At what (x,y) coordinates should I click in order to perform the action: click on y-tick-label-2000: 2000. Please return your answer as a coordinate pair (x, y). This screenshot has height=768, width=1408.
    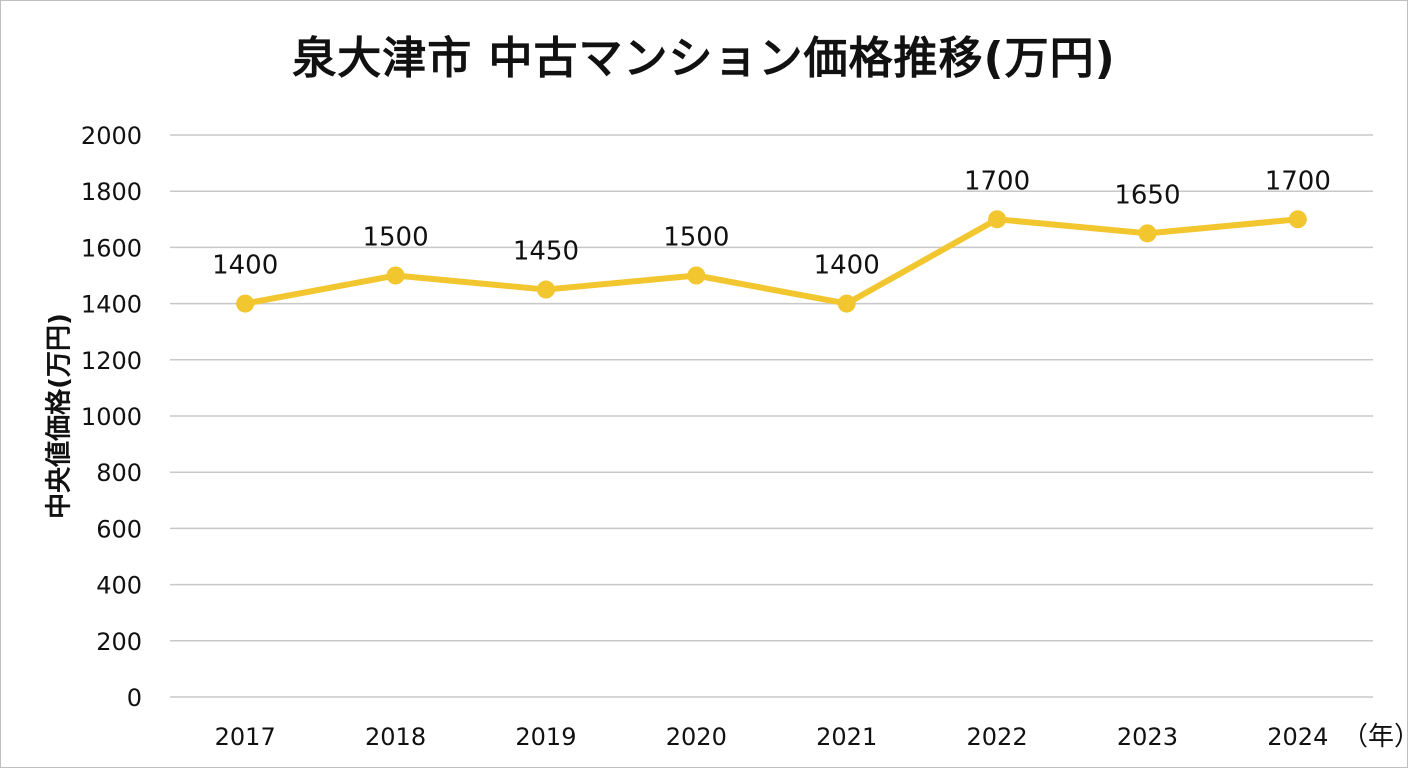
    Looking at the image, I should click on (111, 136).